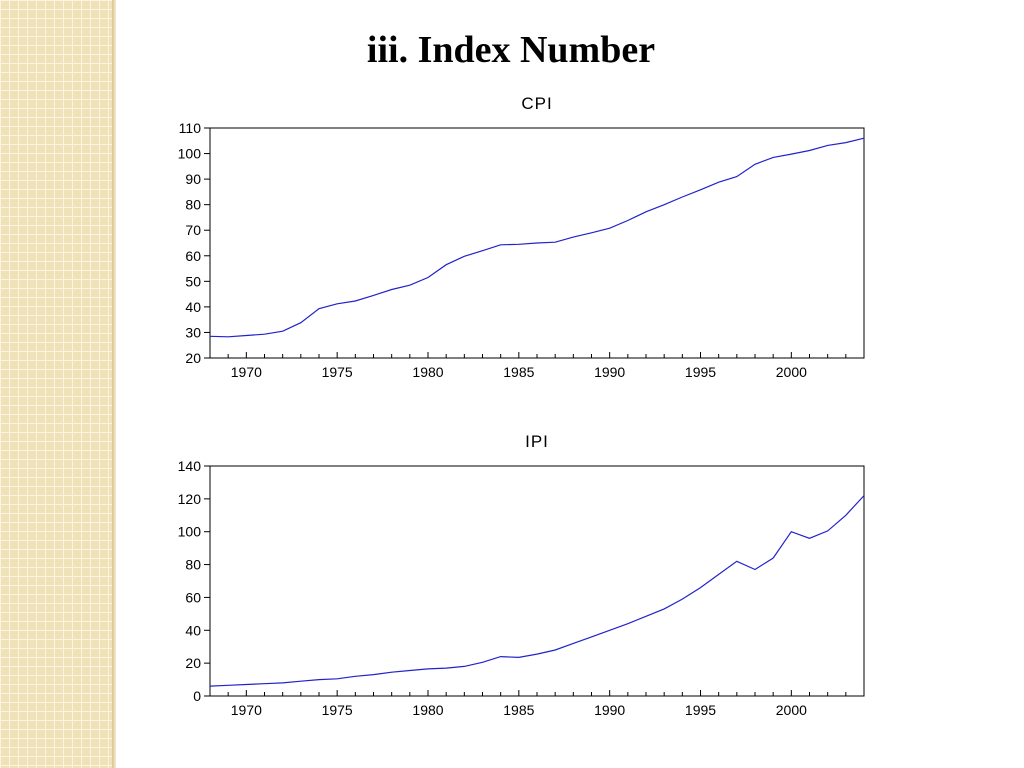 Image resolution: width=1024 pixels, height=768 pixels. I want to click on decorative-side-edge, so click(114, 384).